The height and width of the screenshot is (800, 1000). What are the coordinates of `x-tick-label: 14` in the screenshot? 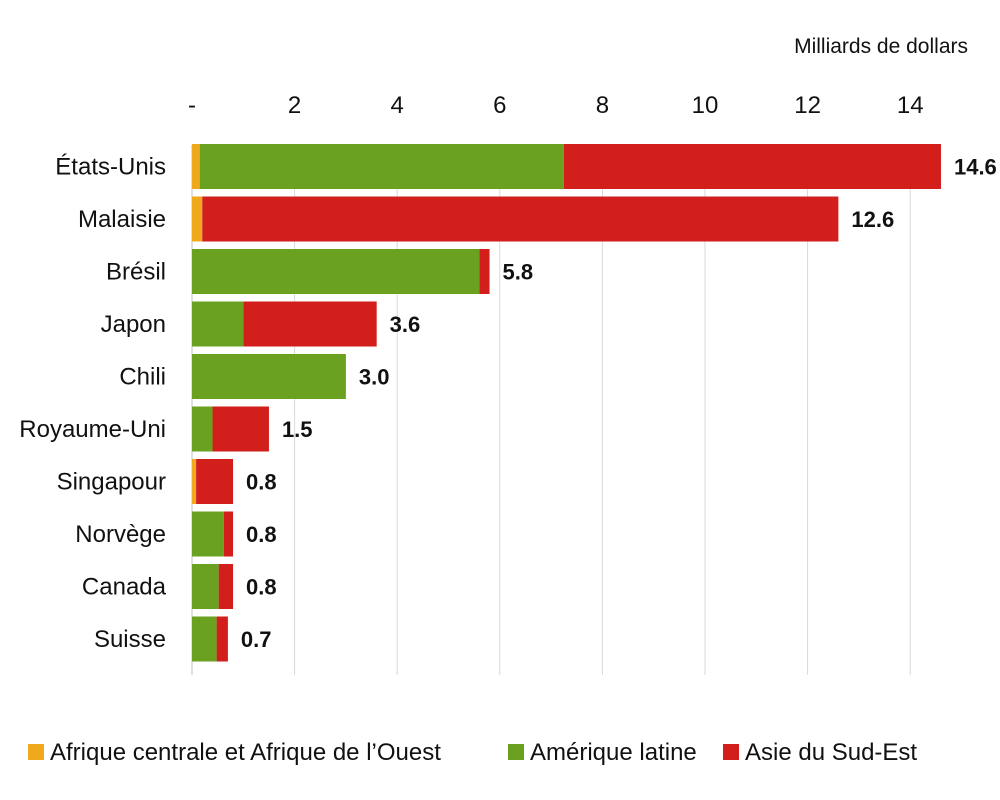 It's located at (910, 105).